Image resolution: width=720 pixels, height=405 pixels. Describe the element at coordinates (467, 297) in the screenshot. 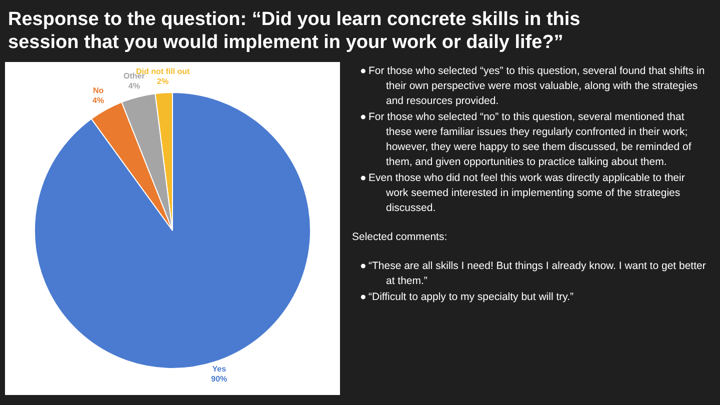

I see `text: ● “Difficult to apply to my specialty but will try.”` at that location.